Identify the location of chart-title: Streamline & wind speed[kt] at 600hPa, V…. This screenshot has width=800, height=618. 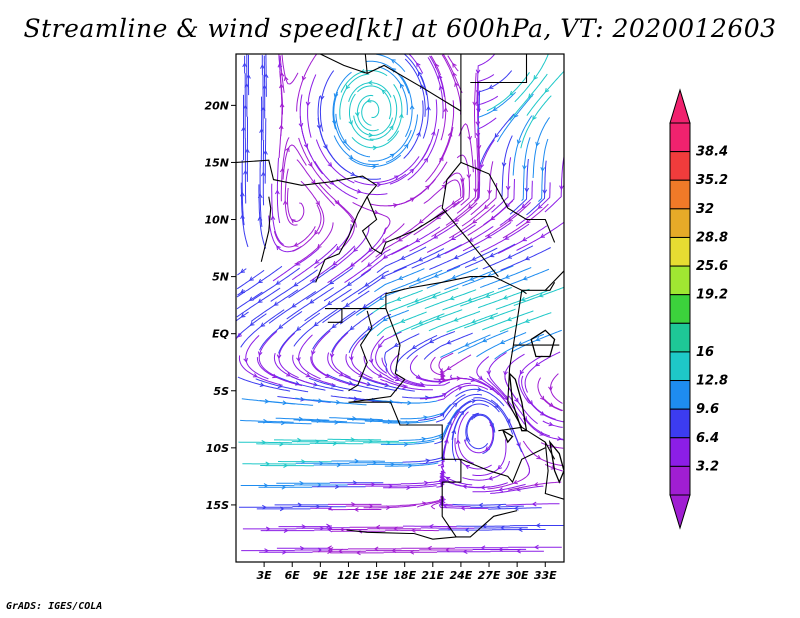
(400, 28).